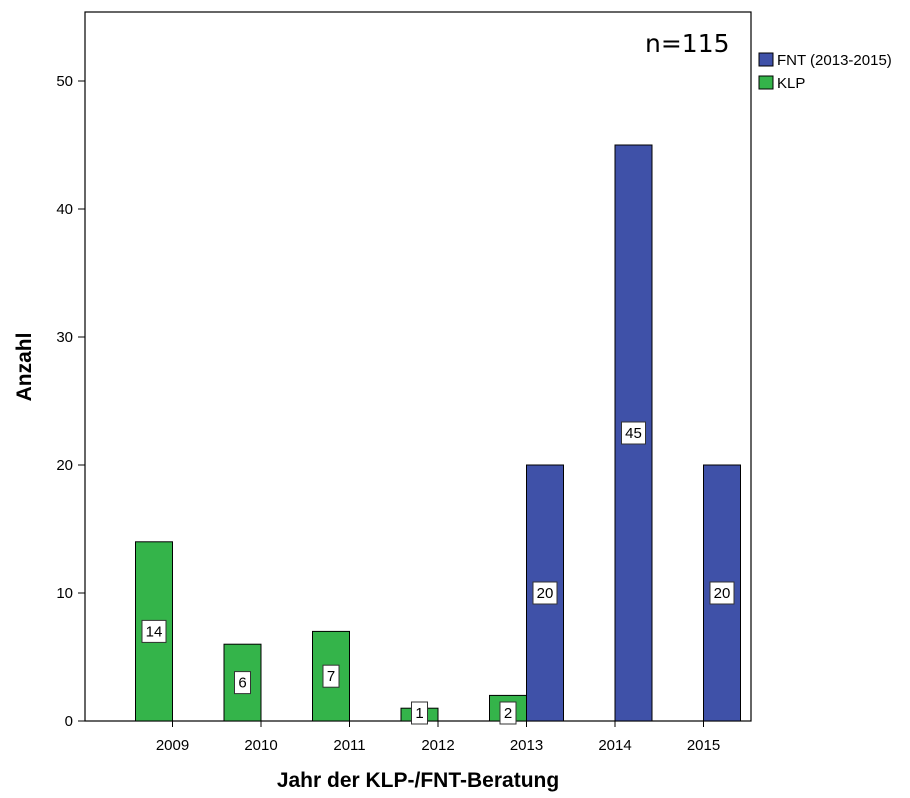  Describe the element at coordinates (24, 367) in the screenshot. I see `y-axis-title: Anzahl` at that location.